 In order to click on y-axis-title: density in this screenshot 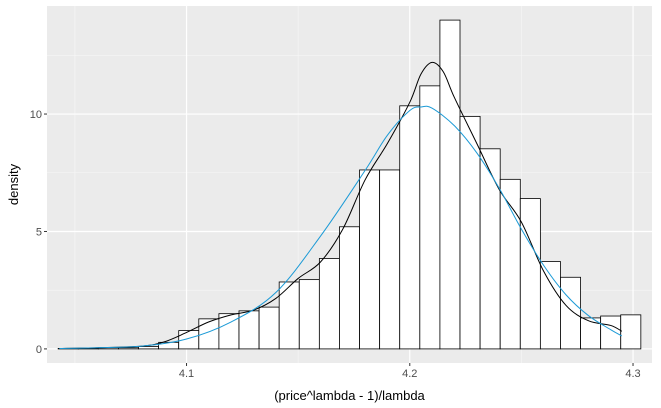, I will do `click(13, 184)`.